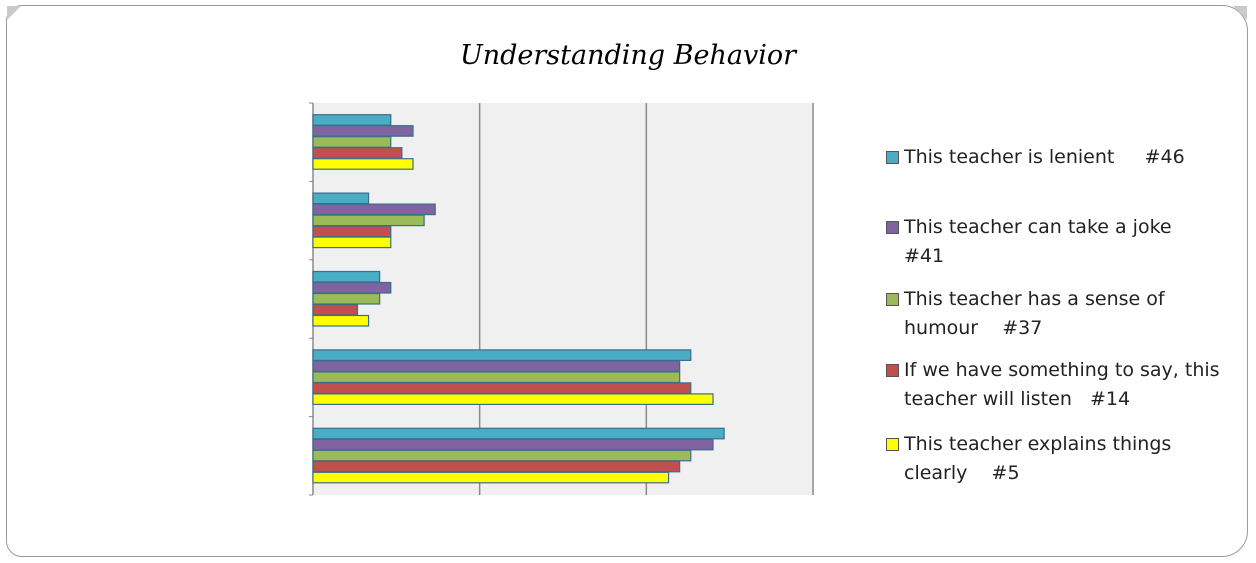 The height and width of the screenshot is (563, 1256). I want to click on legend-item: This teacher has a sense of humour #37, so click(1058, 314).